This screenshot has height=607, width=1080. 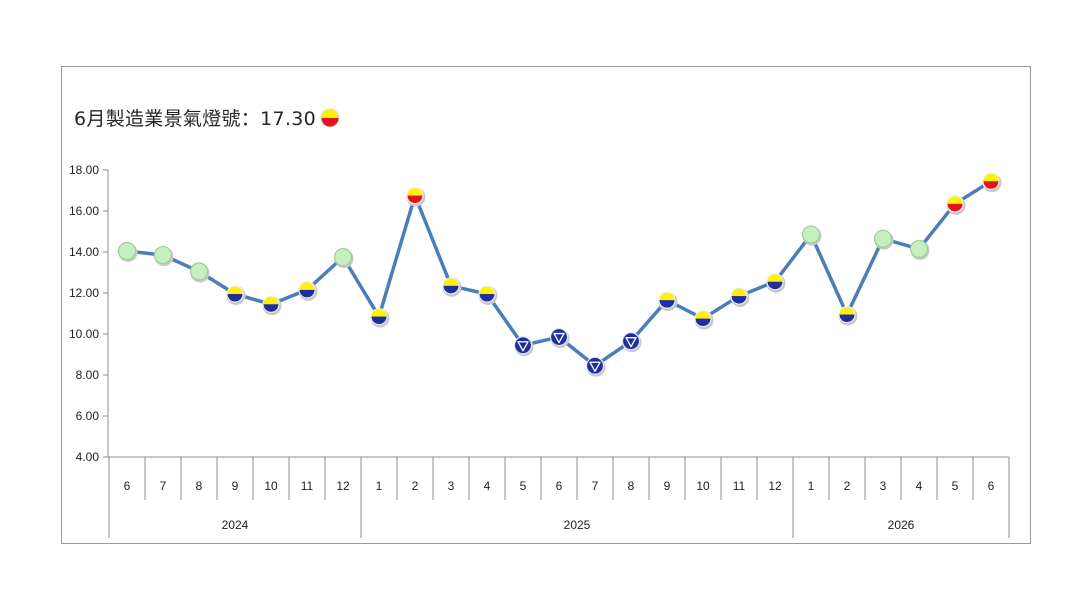 What do you see at coordinates (88, 375) in the screenshot?
I see `y-tick-label: 8.00` at bounding box center [88, 375].